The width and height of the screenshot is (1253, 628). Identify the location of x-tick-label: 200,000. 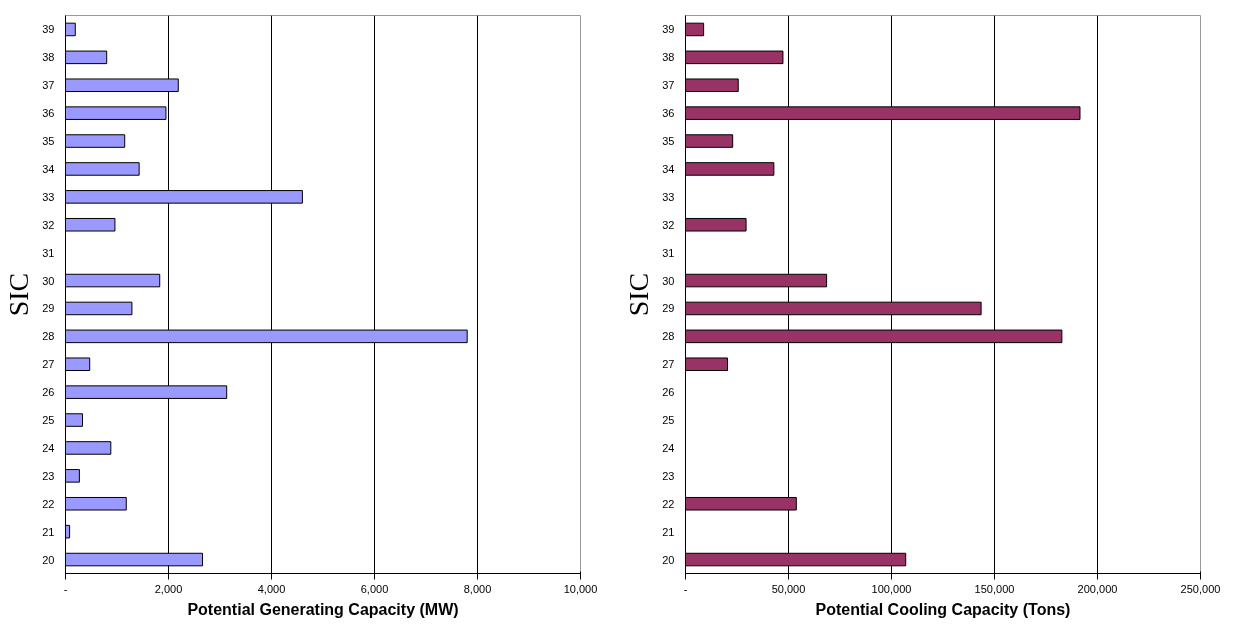
(1097, 588).